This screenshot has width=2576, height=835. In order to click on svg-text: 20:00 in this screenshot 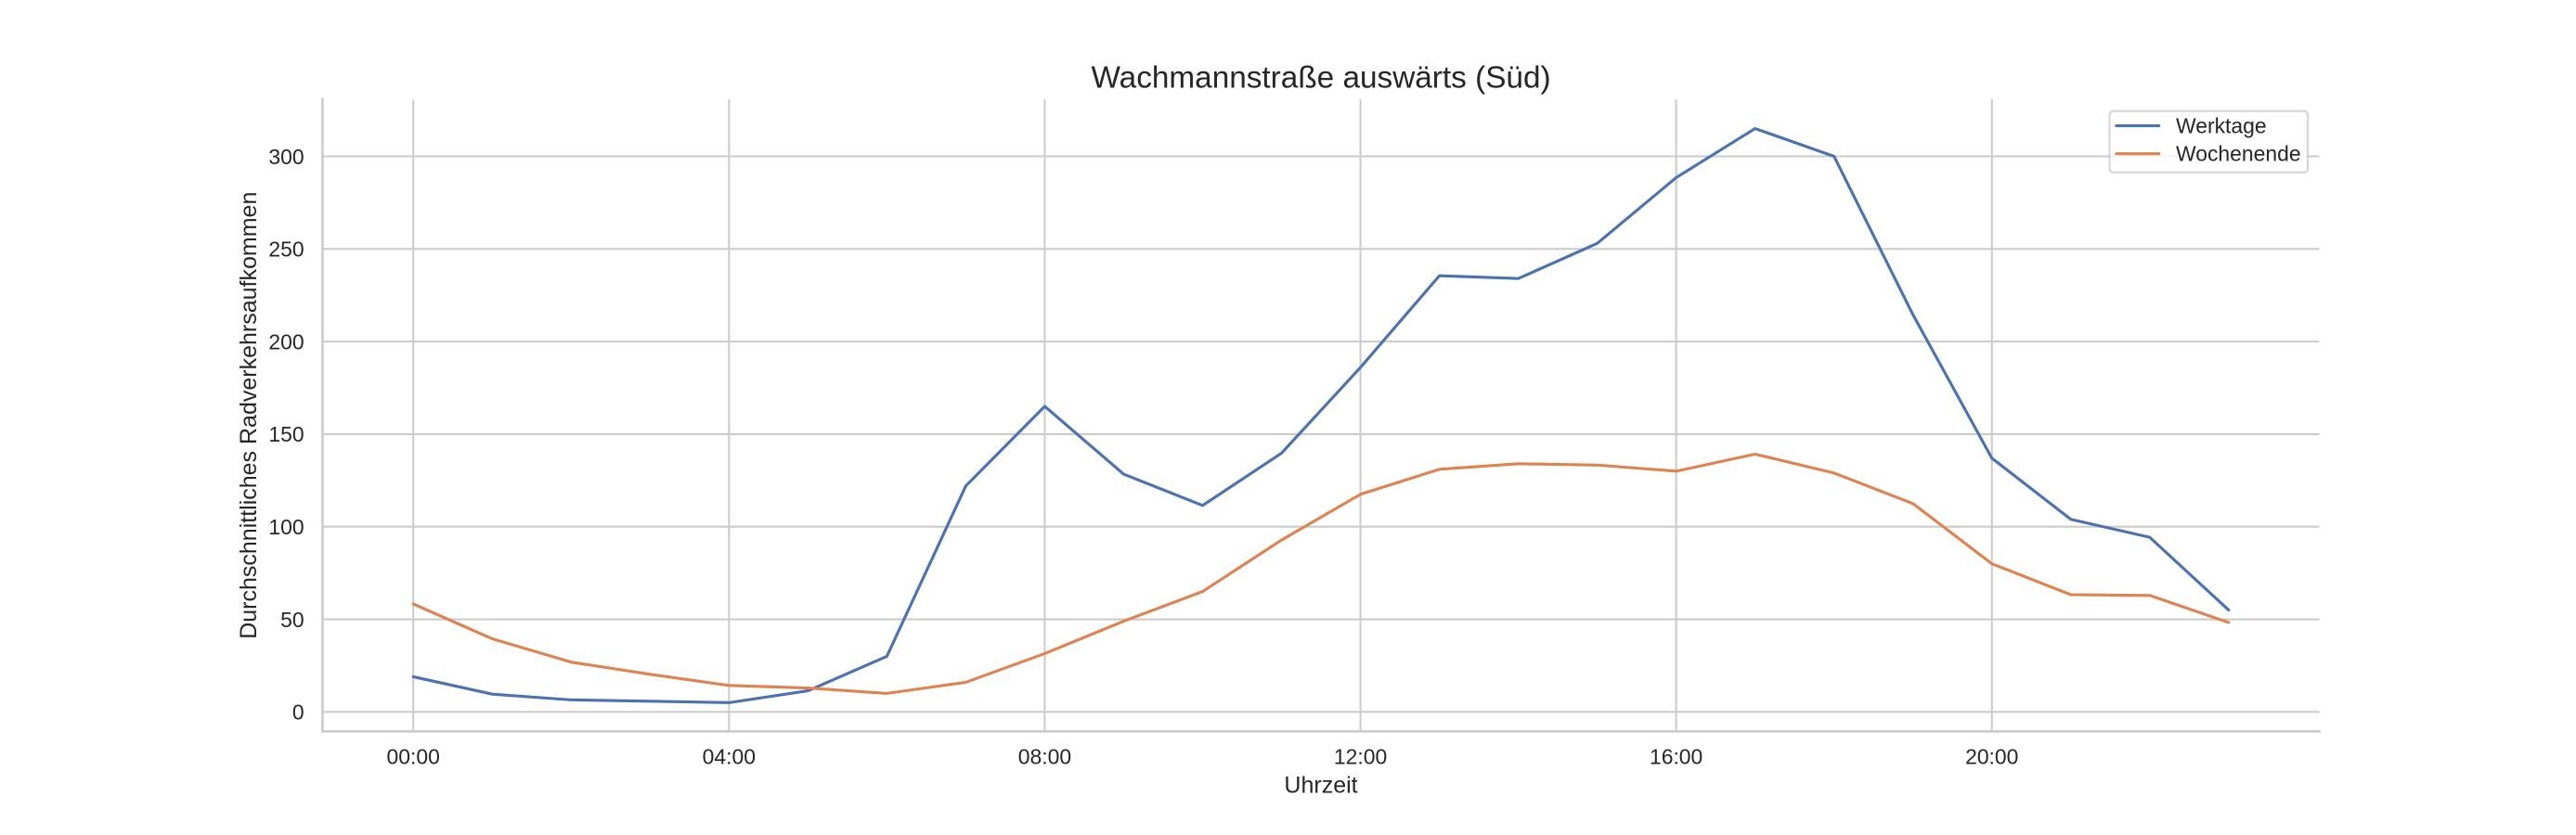, I will do `click(1991, 756)`.